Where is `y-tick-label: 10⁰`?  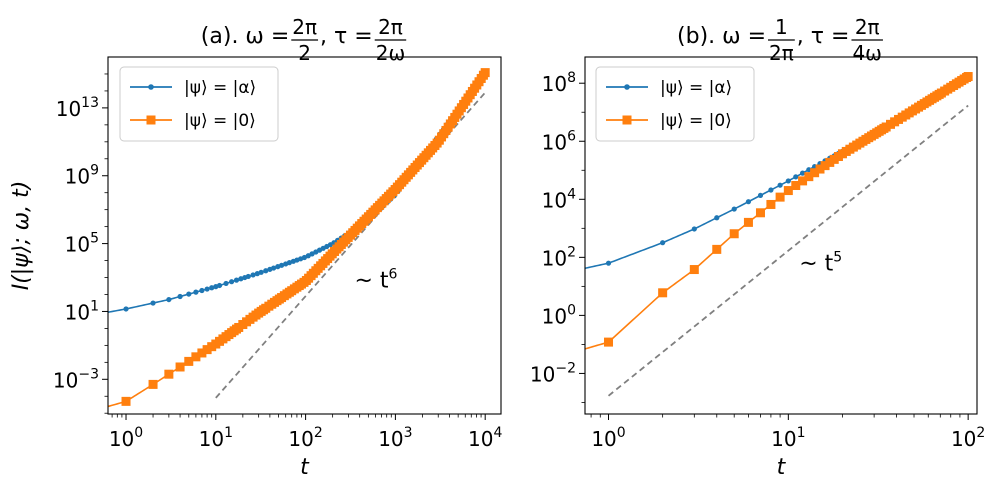 y-tick-label: 10⁰ is located at coordinates (559, 315).